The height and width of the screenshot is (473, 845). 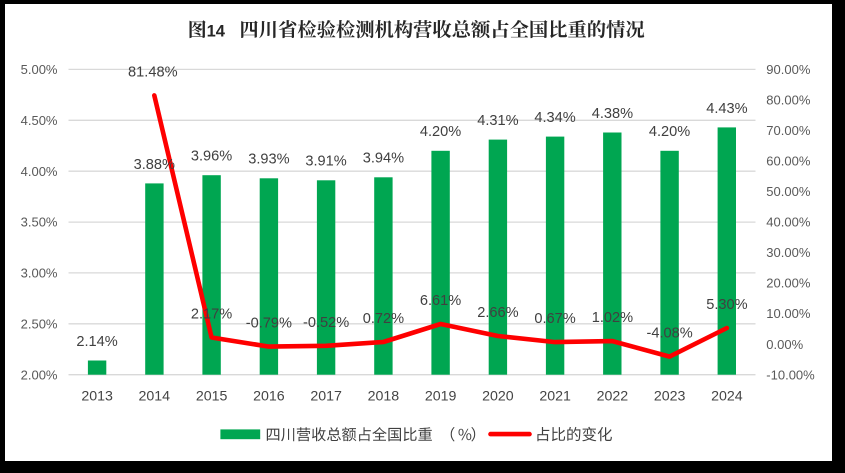 What do you see at coordinates (384, 397) in the screenshot?
I see `svg-text: 2018` at bounding box center [384, 397].